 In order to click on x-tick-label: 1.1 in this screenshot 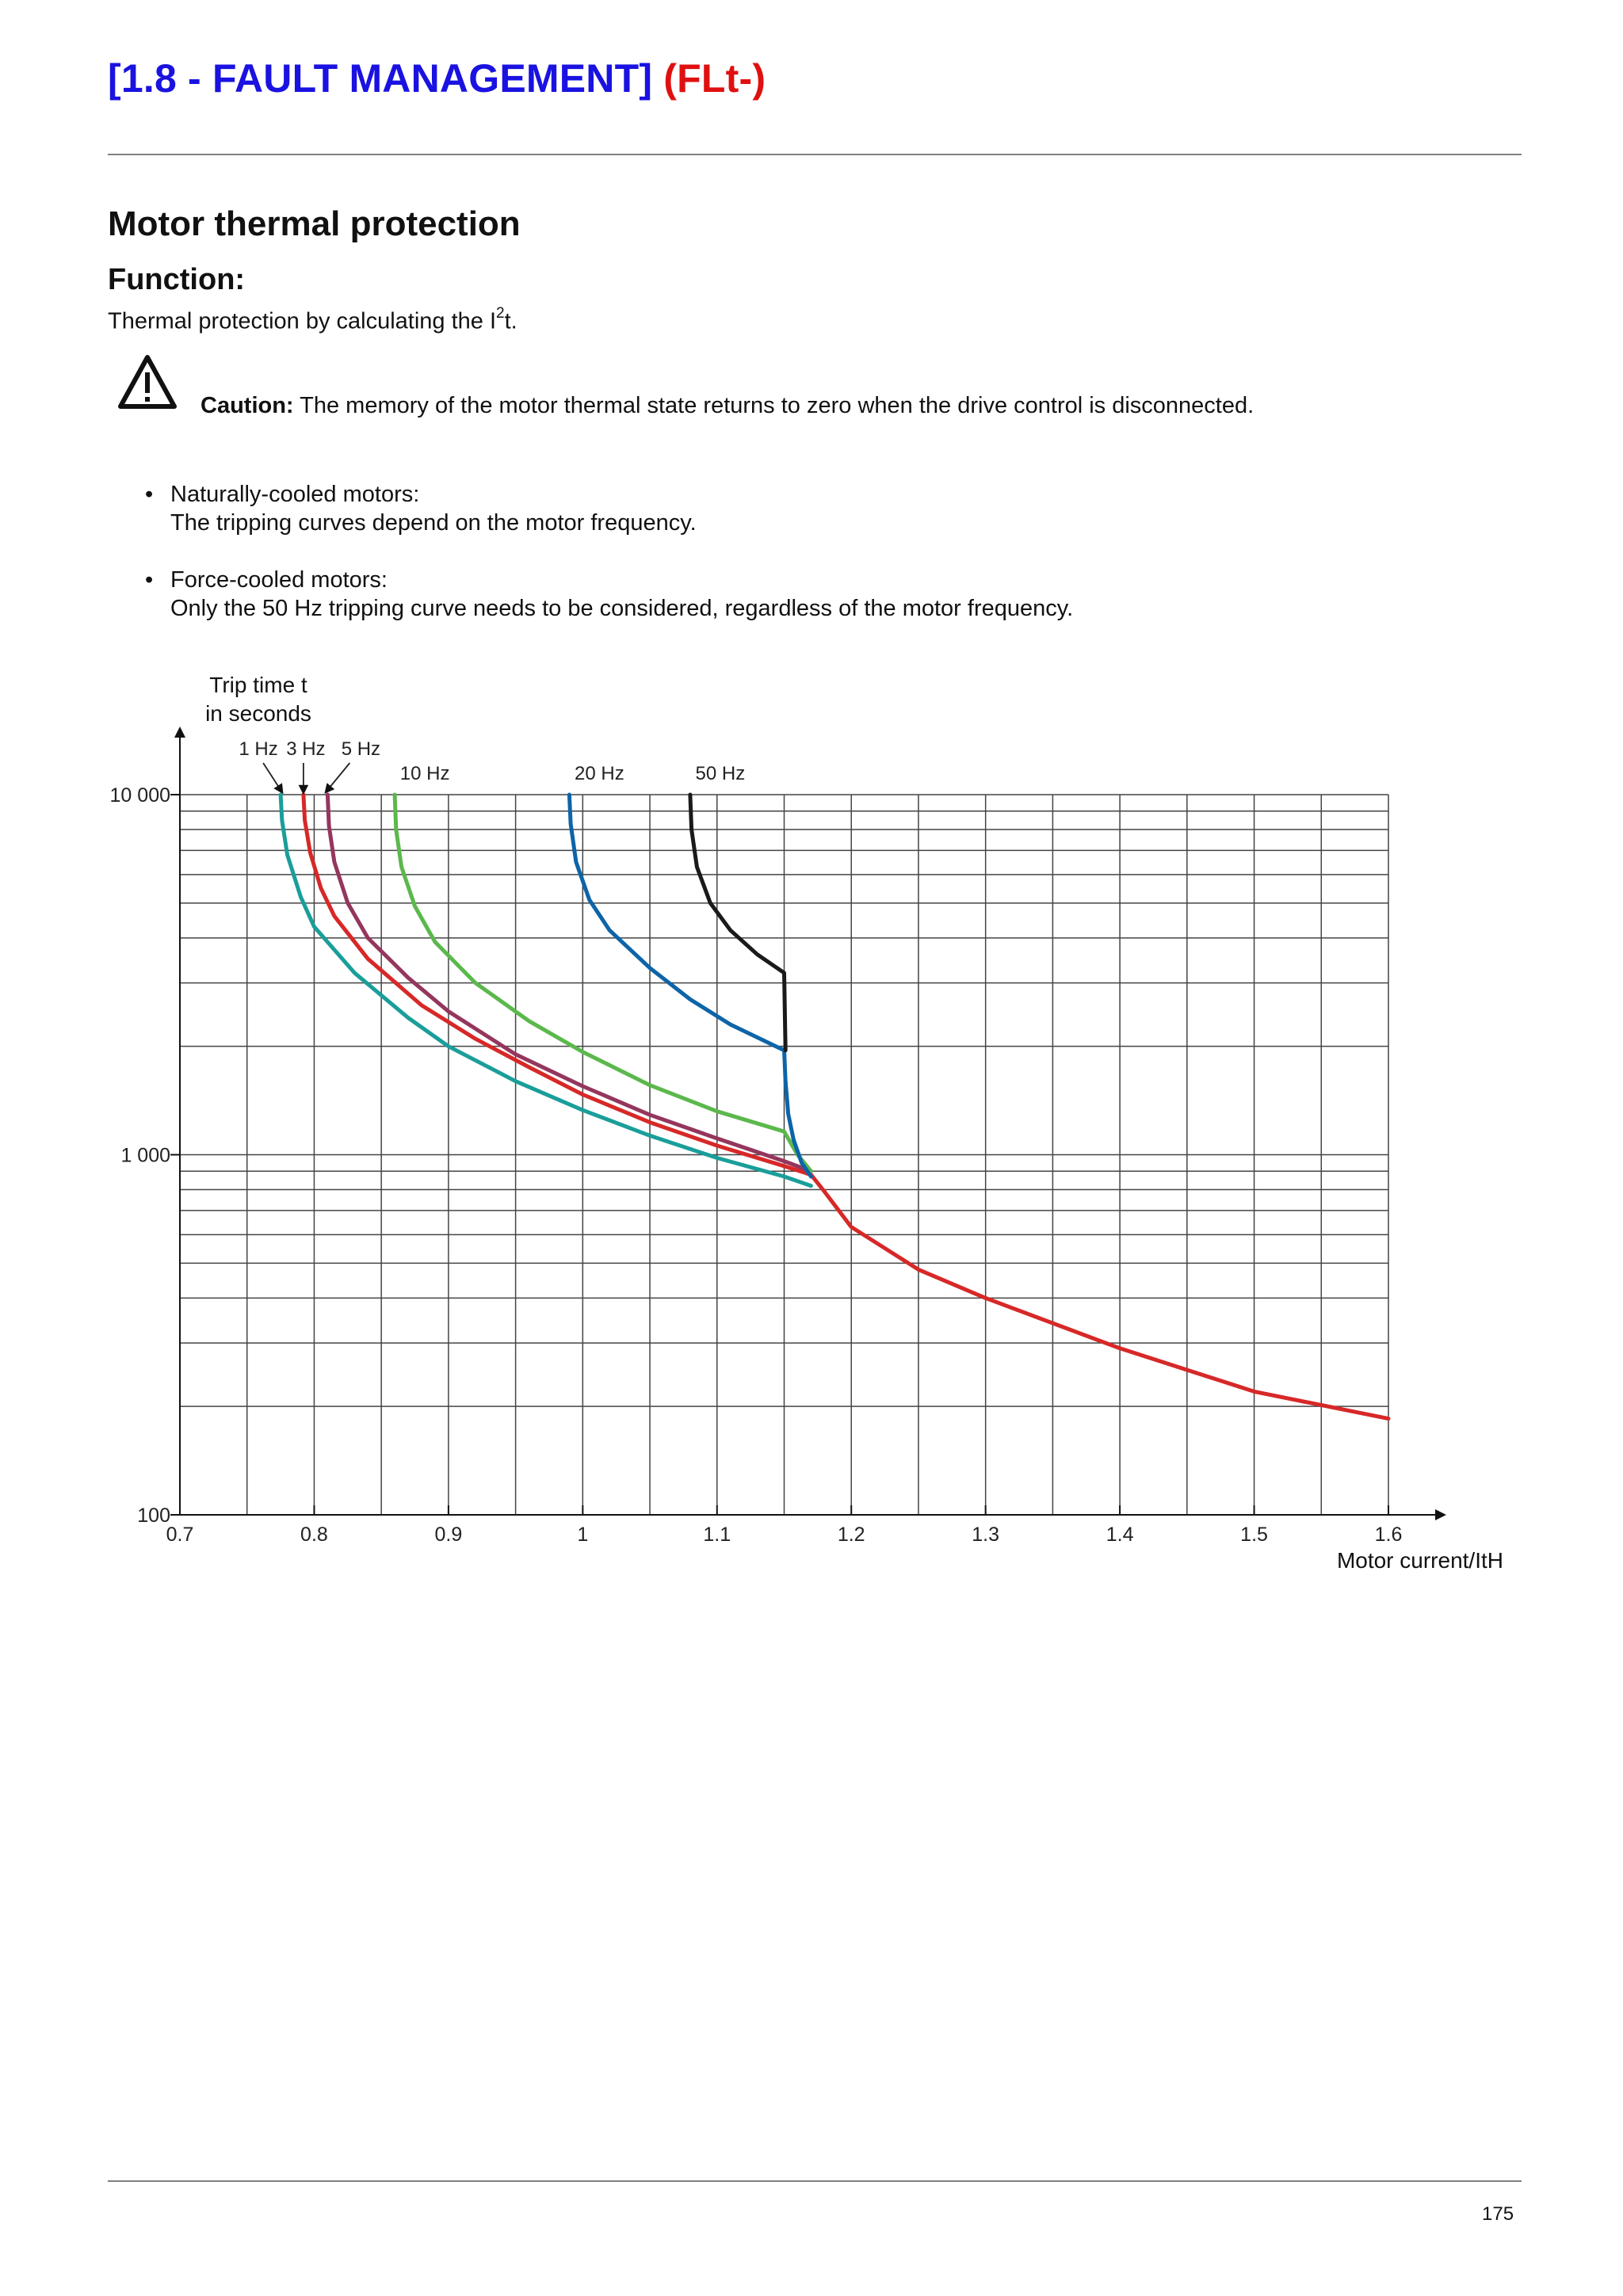, I will do `click(717, 1535)`.